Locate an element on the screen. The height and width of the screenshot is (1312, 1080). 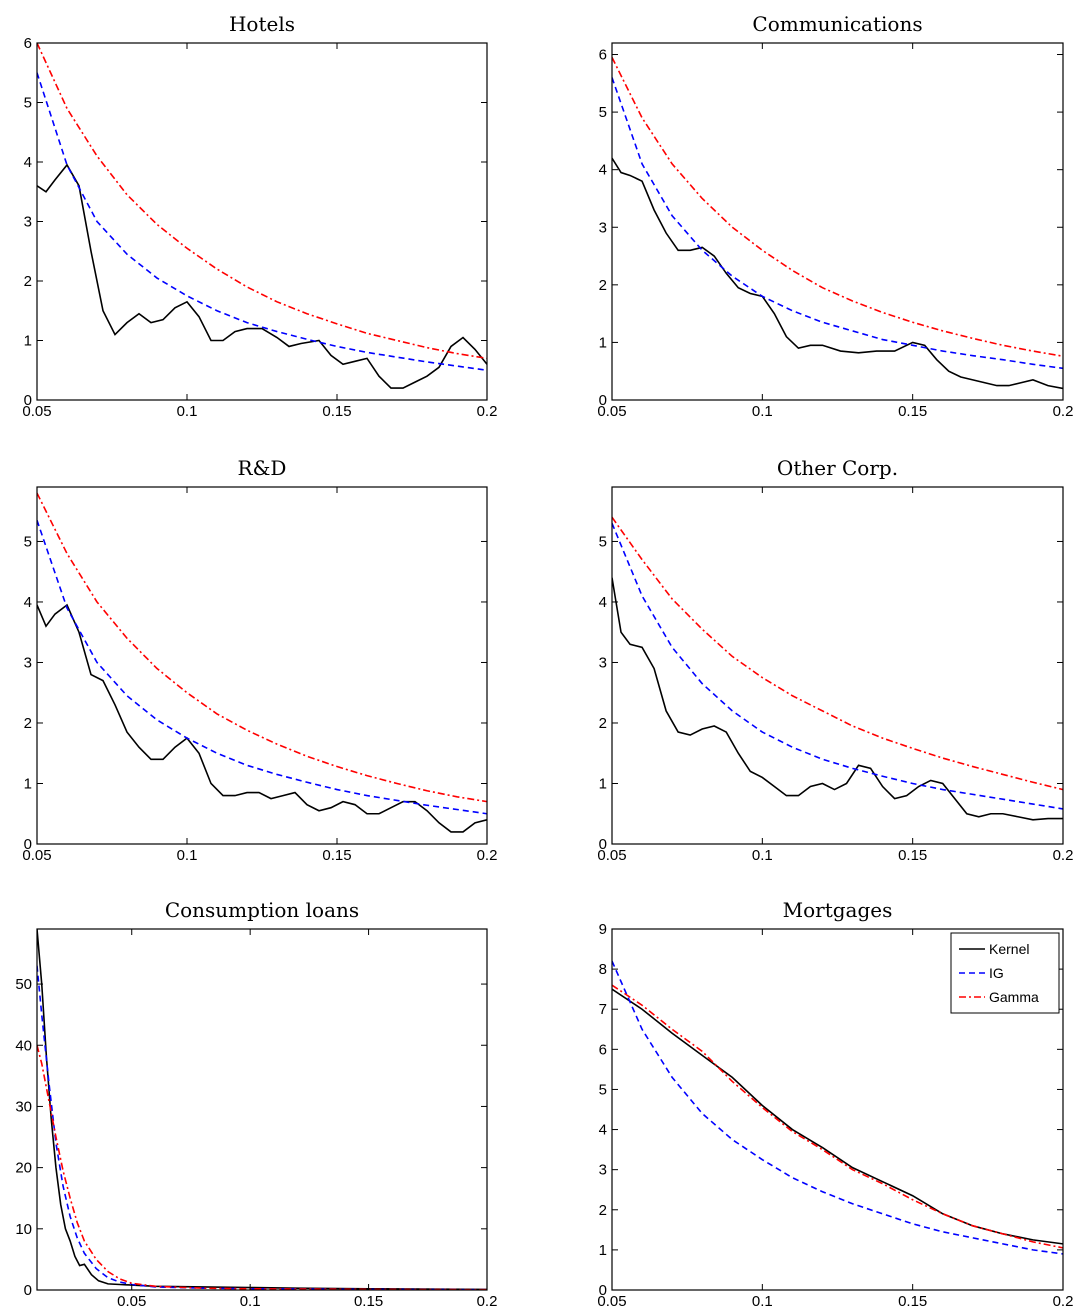
legend: Kernel IG Gamma is located at coordinates (1005, 973).